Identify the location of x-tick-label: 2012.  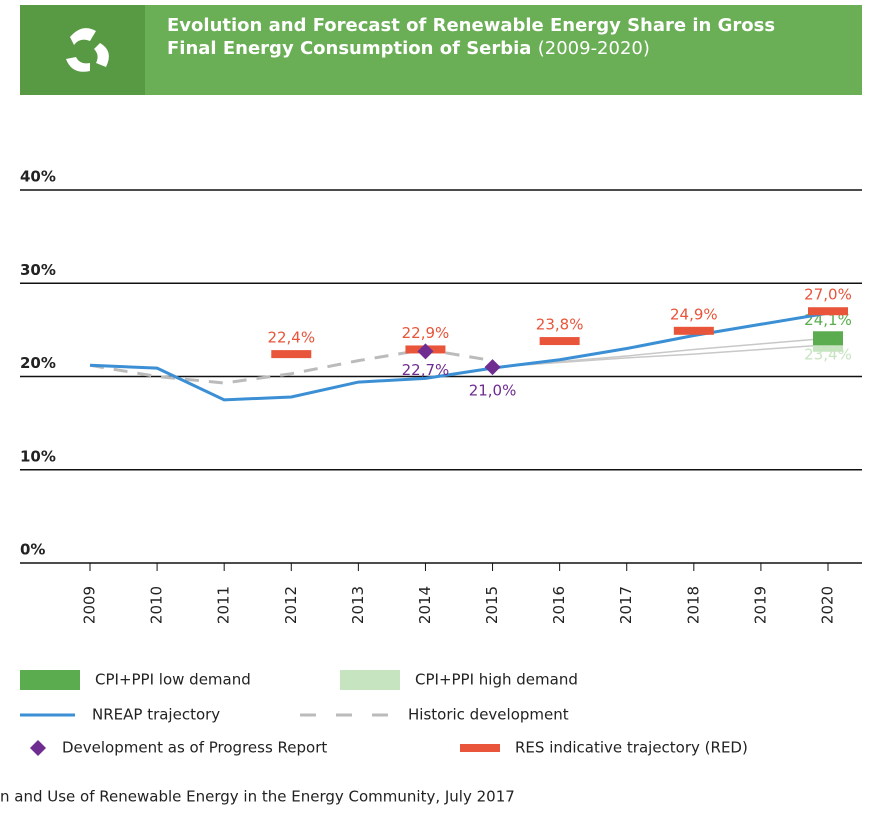
(291, 605).